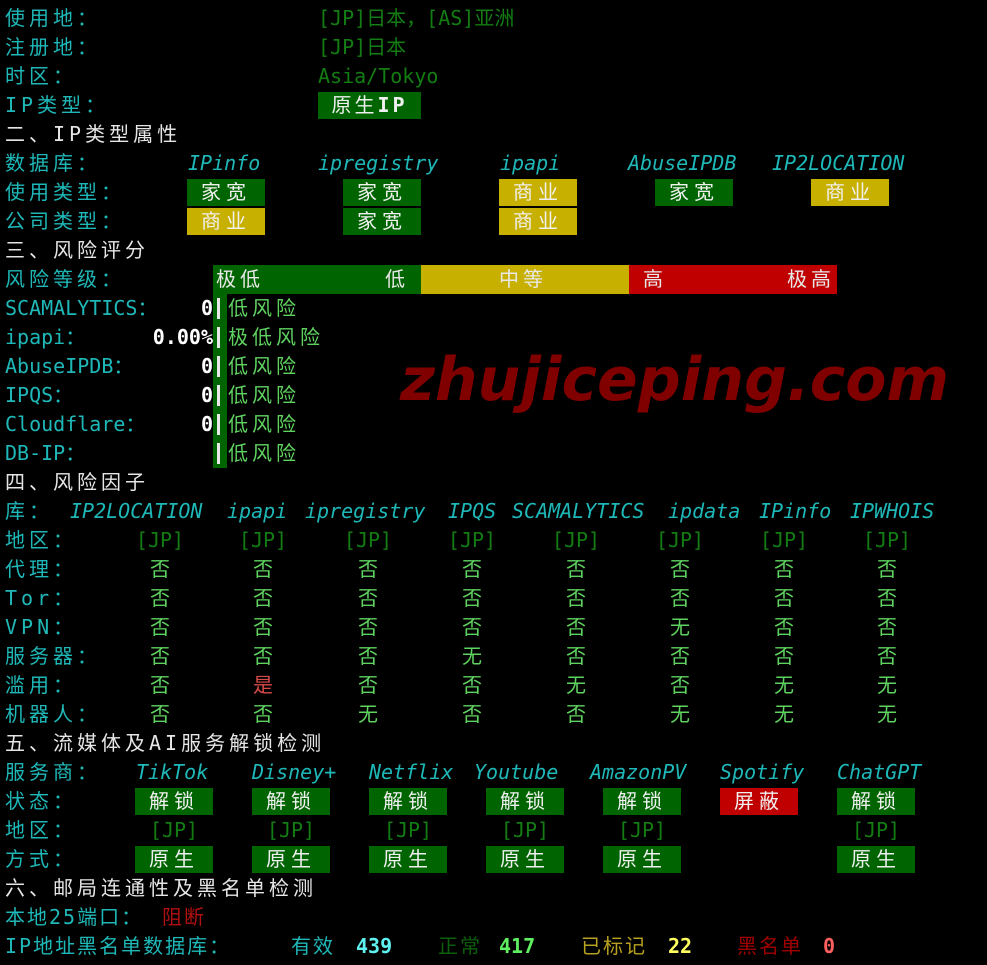 The width and height of the screenshot is (987, 965). Describe the element at coordinates (365, 511) in the screenshot. I see `factor-source-header: ipregistry` at that location.